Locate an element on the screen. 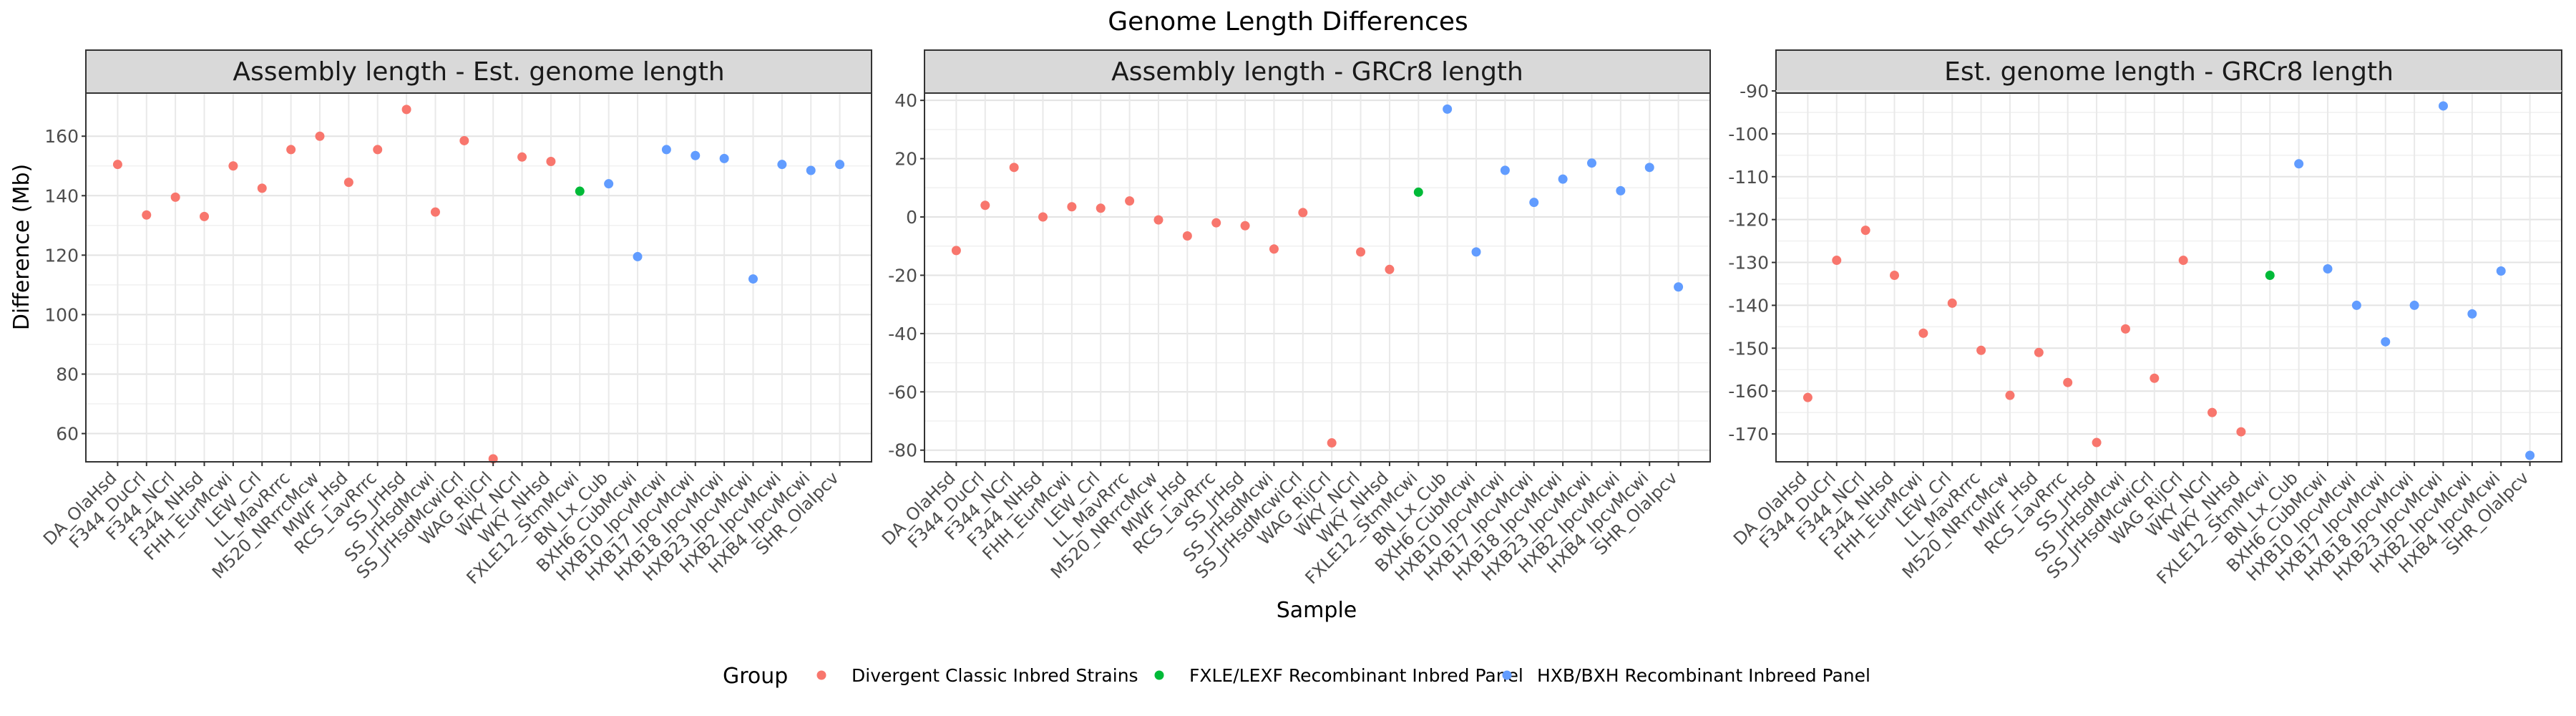  y-tick-label: -60 is located at coordinates (902, 392).